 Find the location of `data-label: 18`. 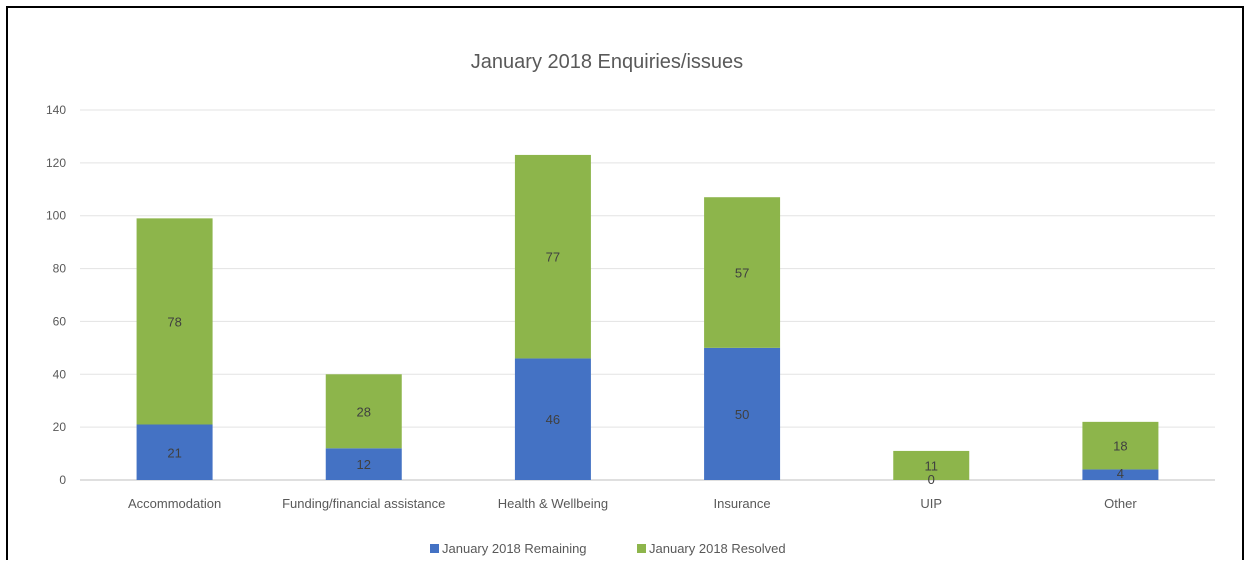

data-label: 18 is located at coordinates (1120, 446).